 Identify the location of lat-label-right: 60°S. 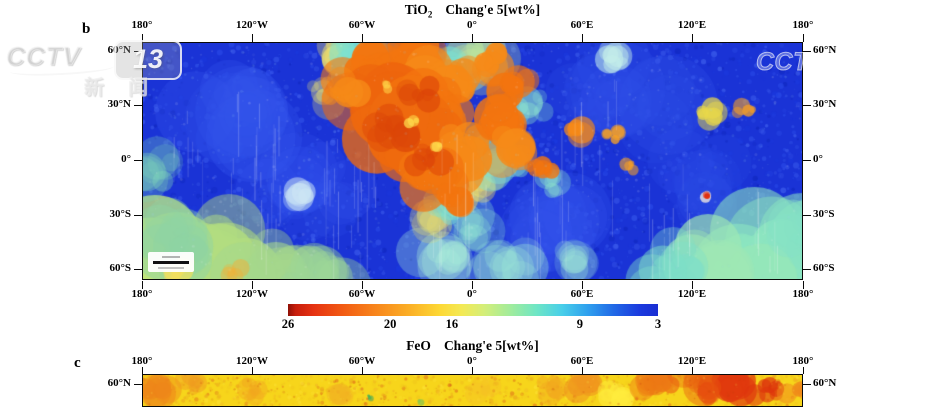
(824, 268).